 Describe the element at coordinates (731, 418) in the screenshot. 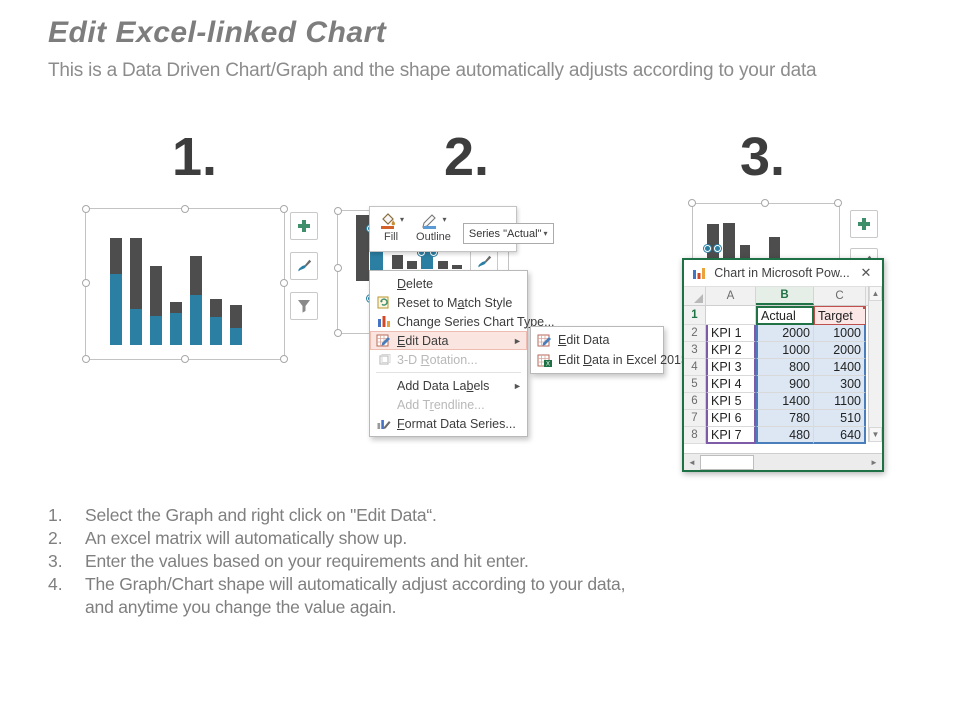

I see `cell-A7: KPI 6` at that location.